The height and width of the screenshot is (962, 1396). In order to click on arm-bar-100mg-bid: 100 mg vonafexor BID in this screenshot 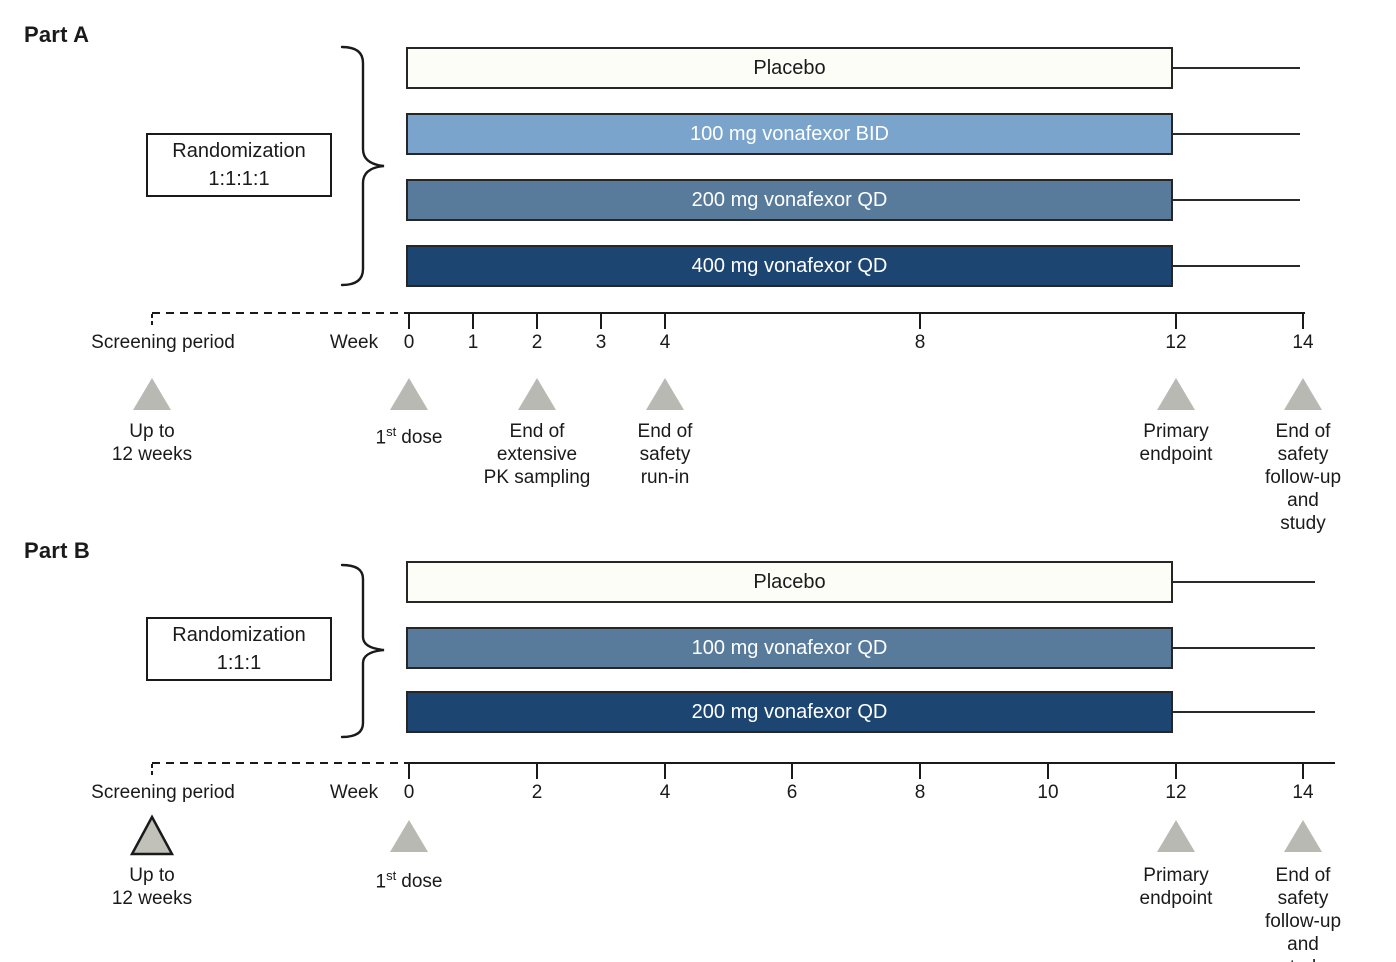, I will do `click(789, 134)`.